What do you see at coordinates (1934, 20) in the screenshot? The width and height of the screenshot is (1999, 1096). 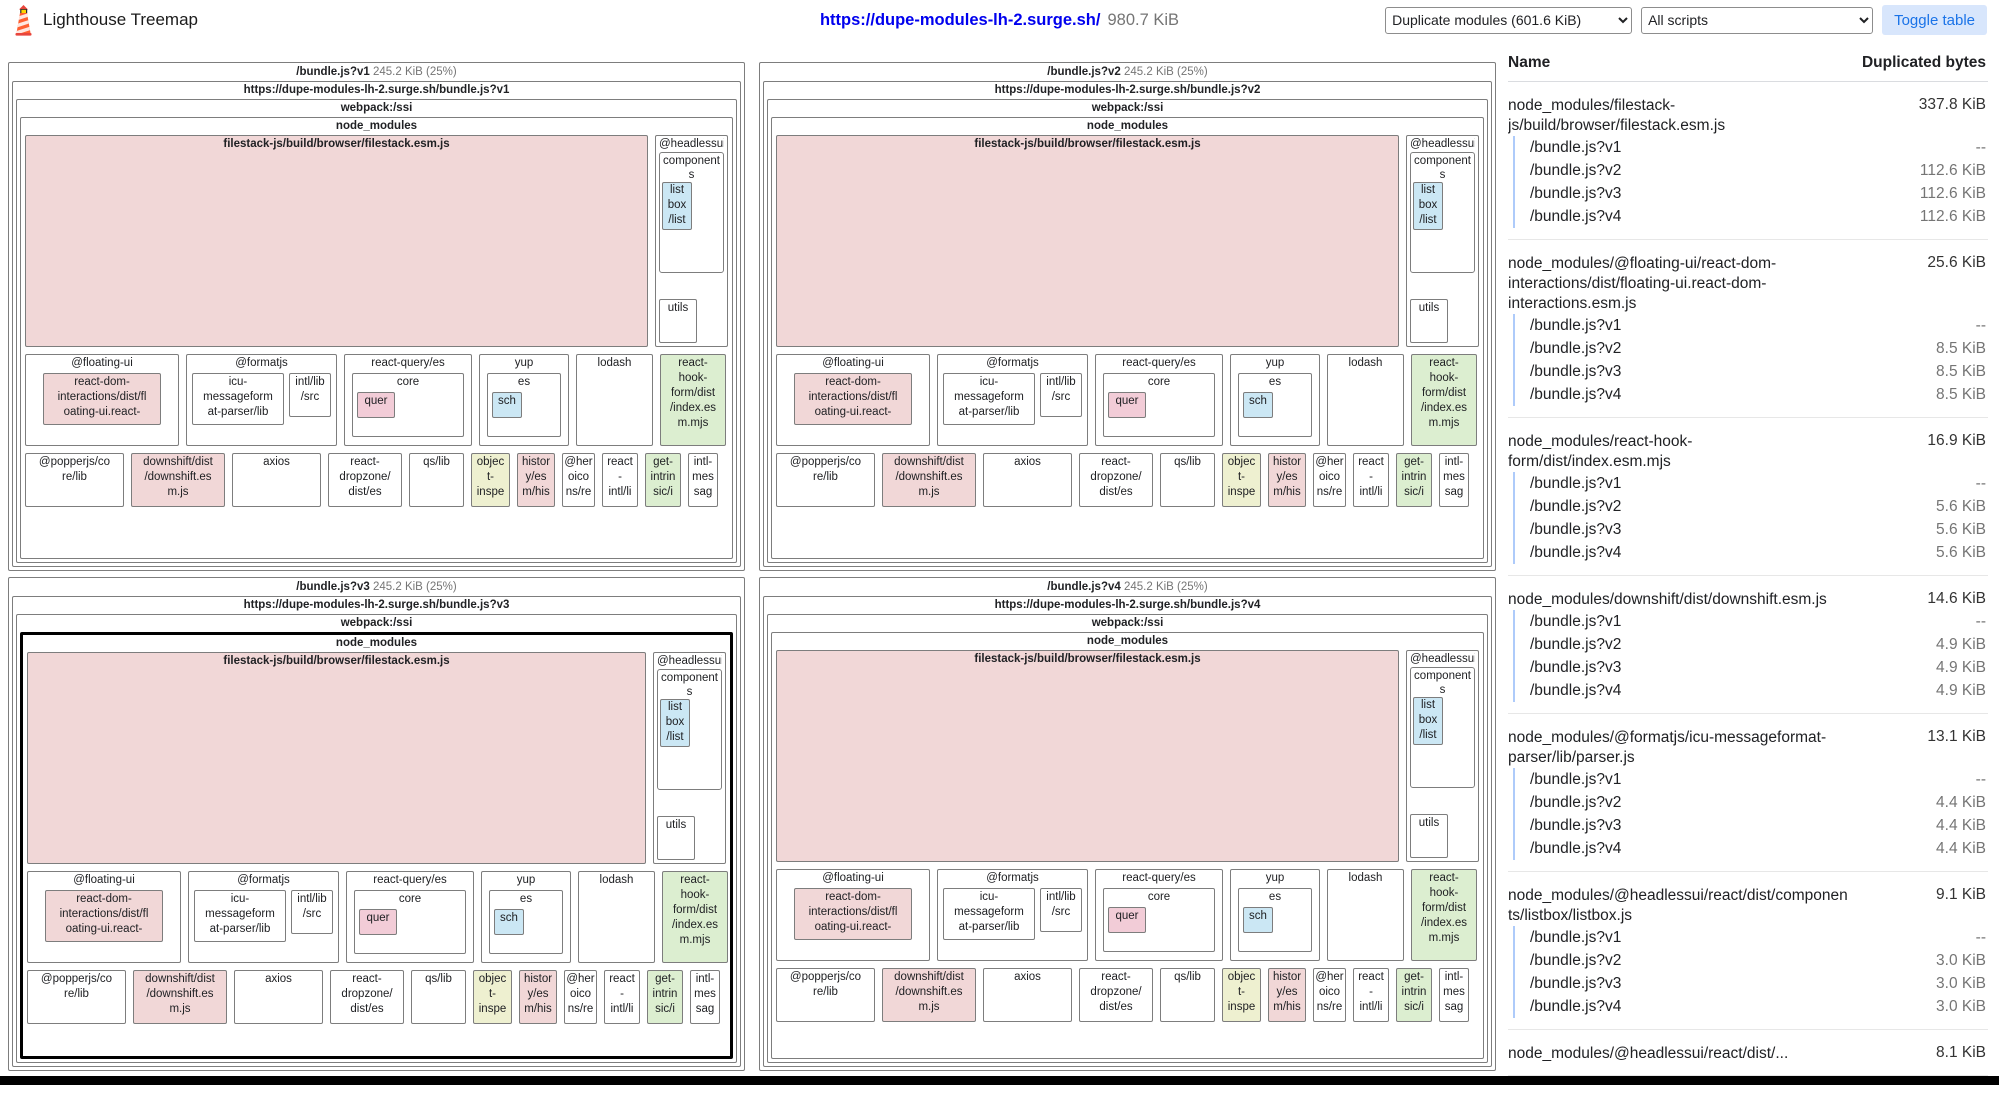 I see `toggle-table-button: Toggle table` at bounding box center [1934, 20].